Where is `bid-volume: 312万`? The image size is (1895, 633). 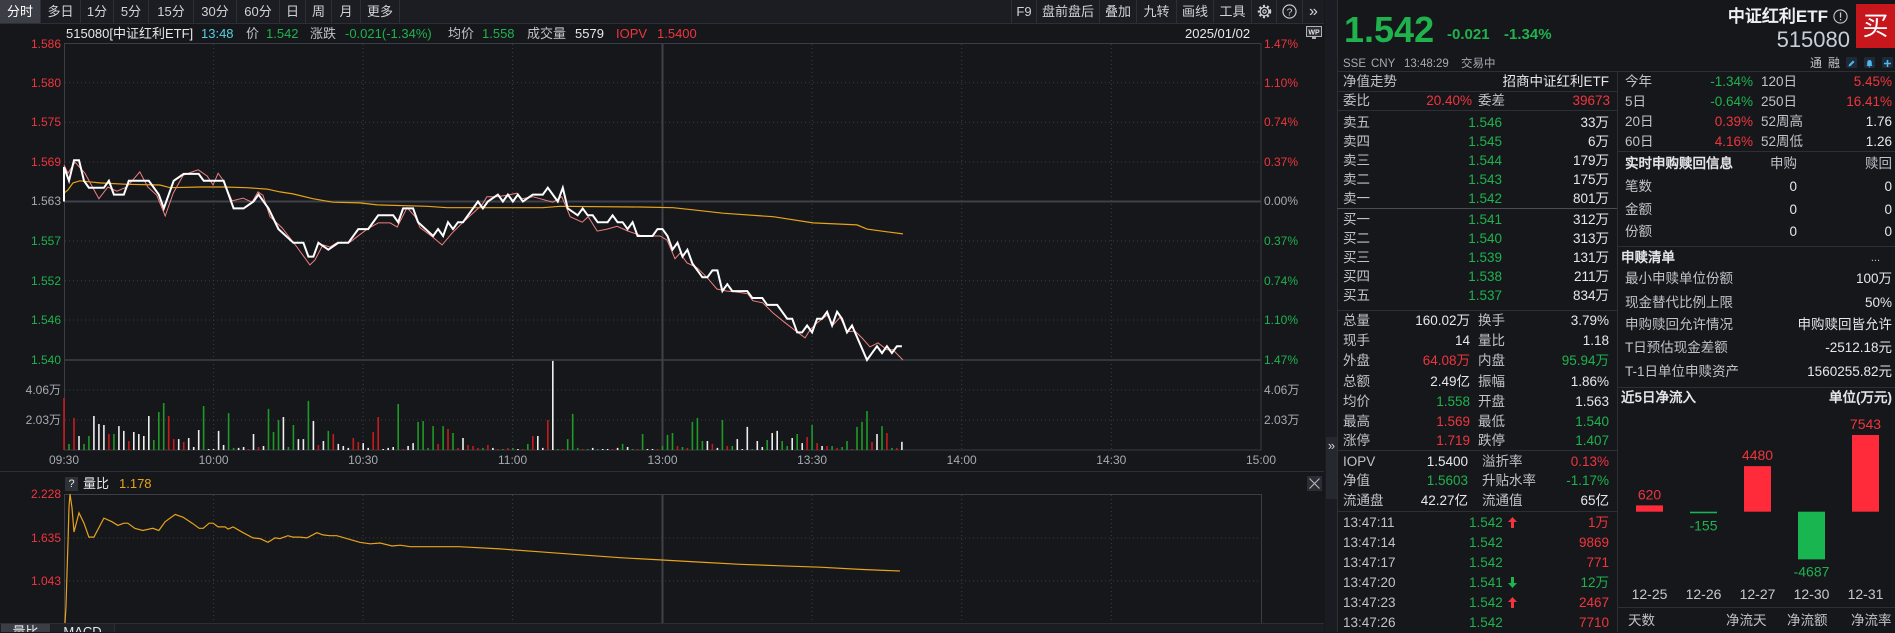
bid-volume: 312万 is located at coordinates (1590, 219).